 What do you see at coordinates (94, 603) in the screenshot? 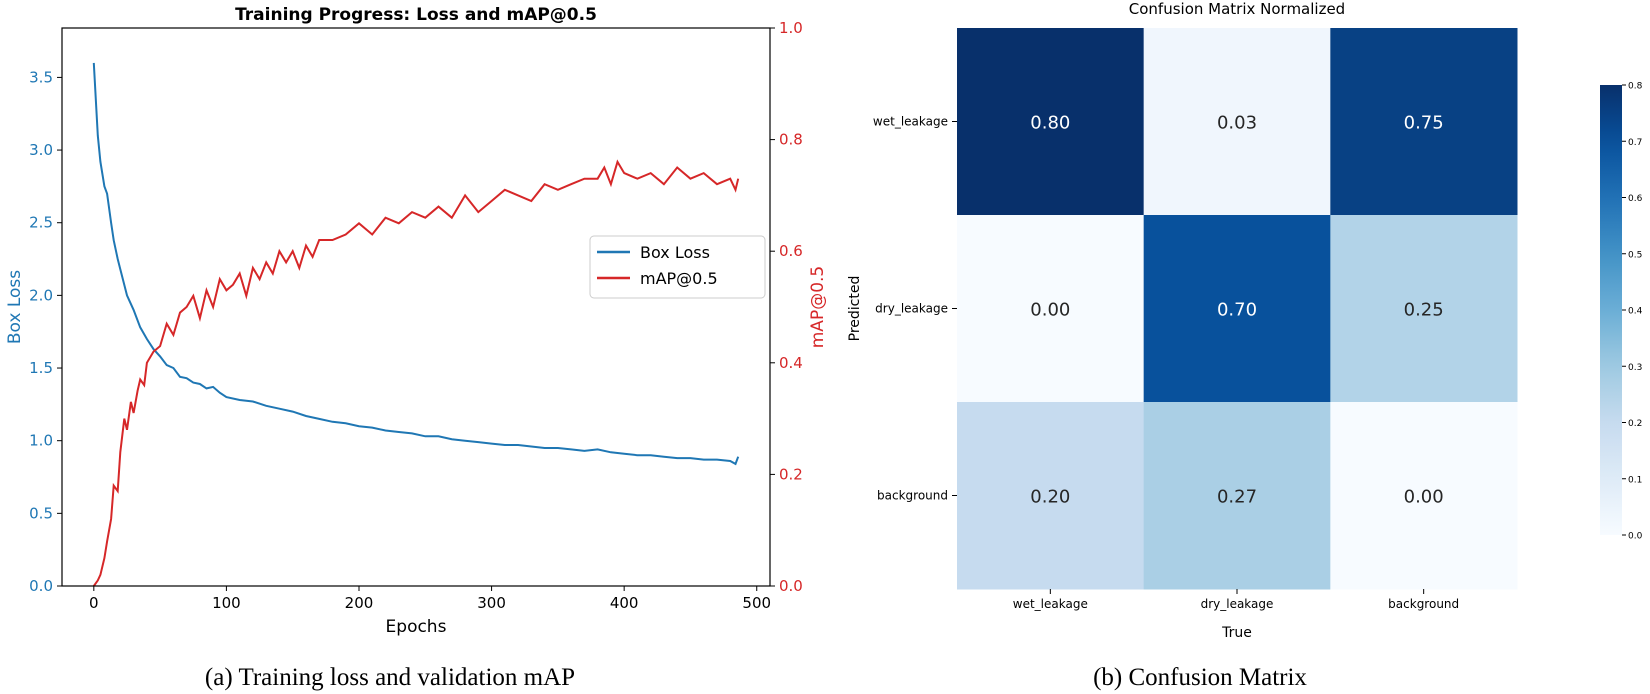
I see `x-tick-label: 0` at bounding box center [94, 603].